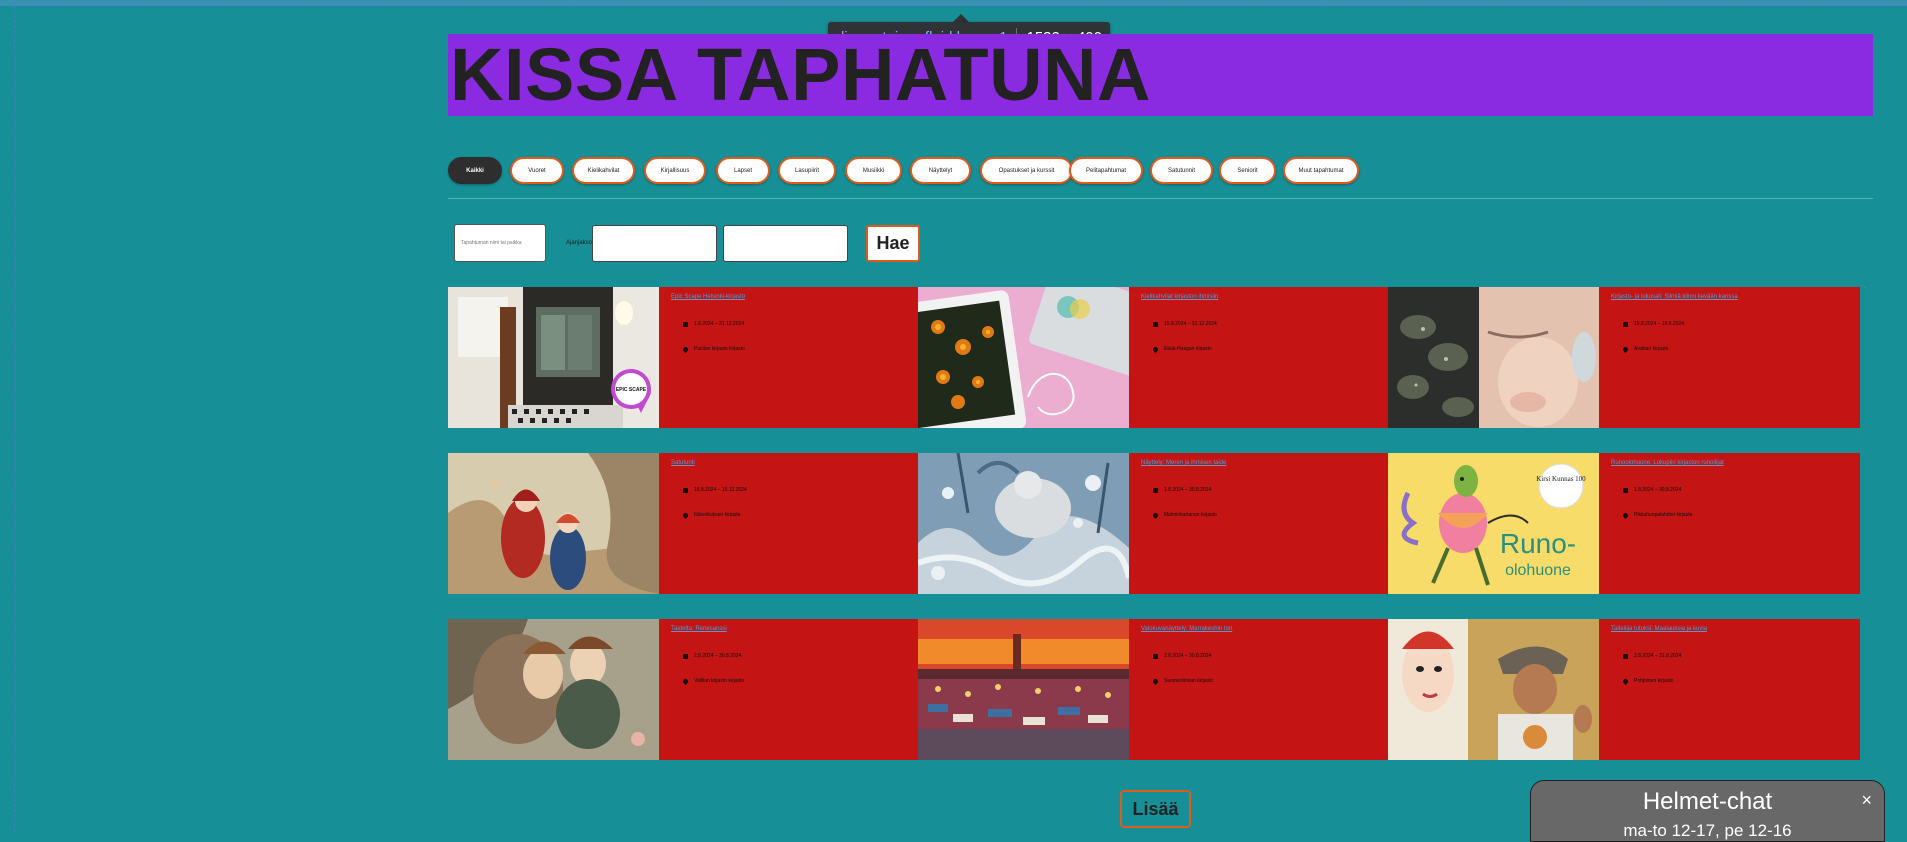 Image resolution: width=1907 pixels, height=842 pixels. Describe the element at coordinates (1663, 515) in the screenshot. I see `event-place-text: Pikkuhuopalahden kirjasto` at that location.